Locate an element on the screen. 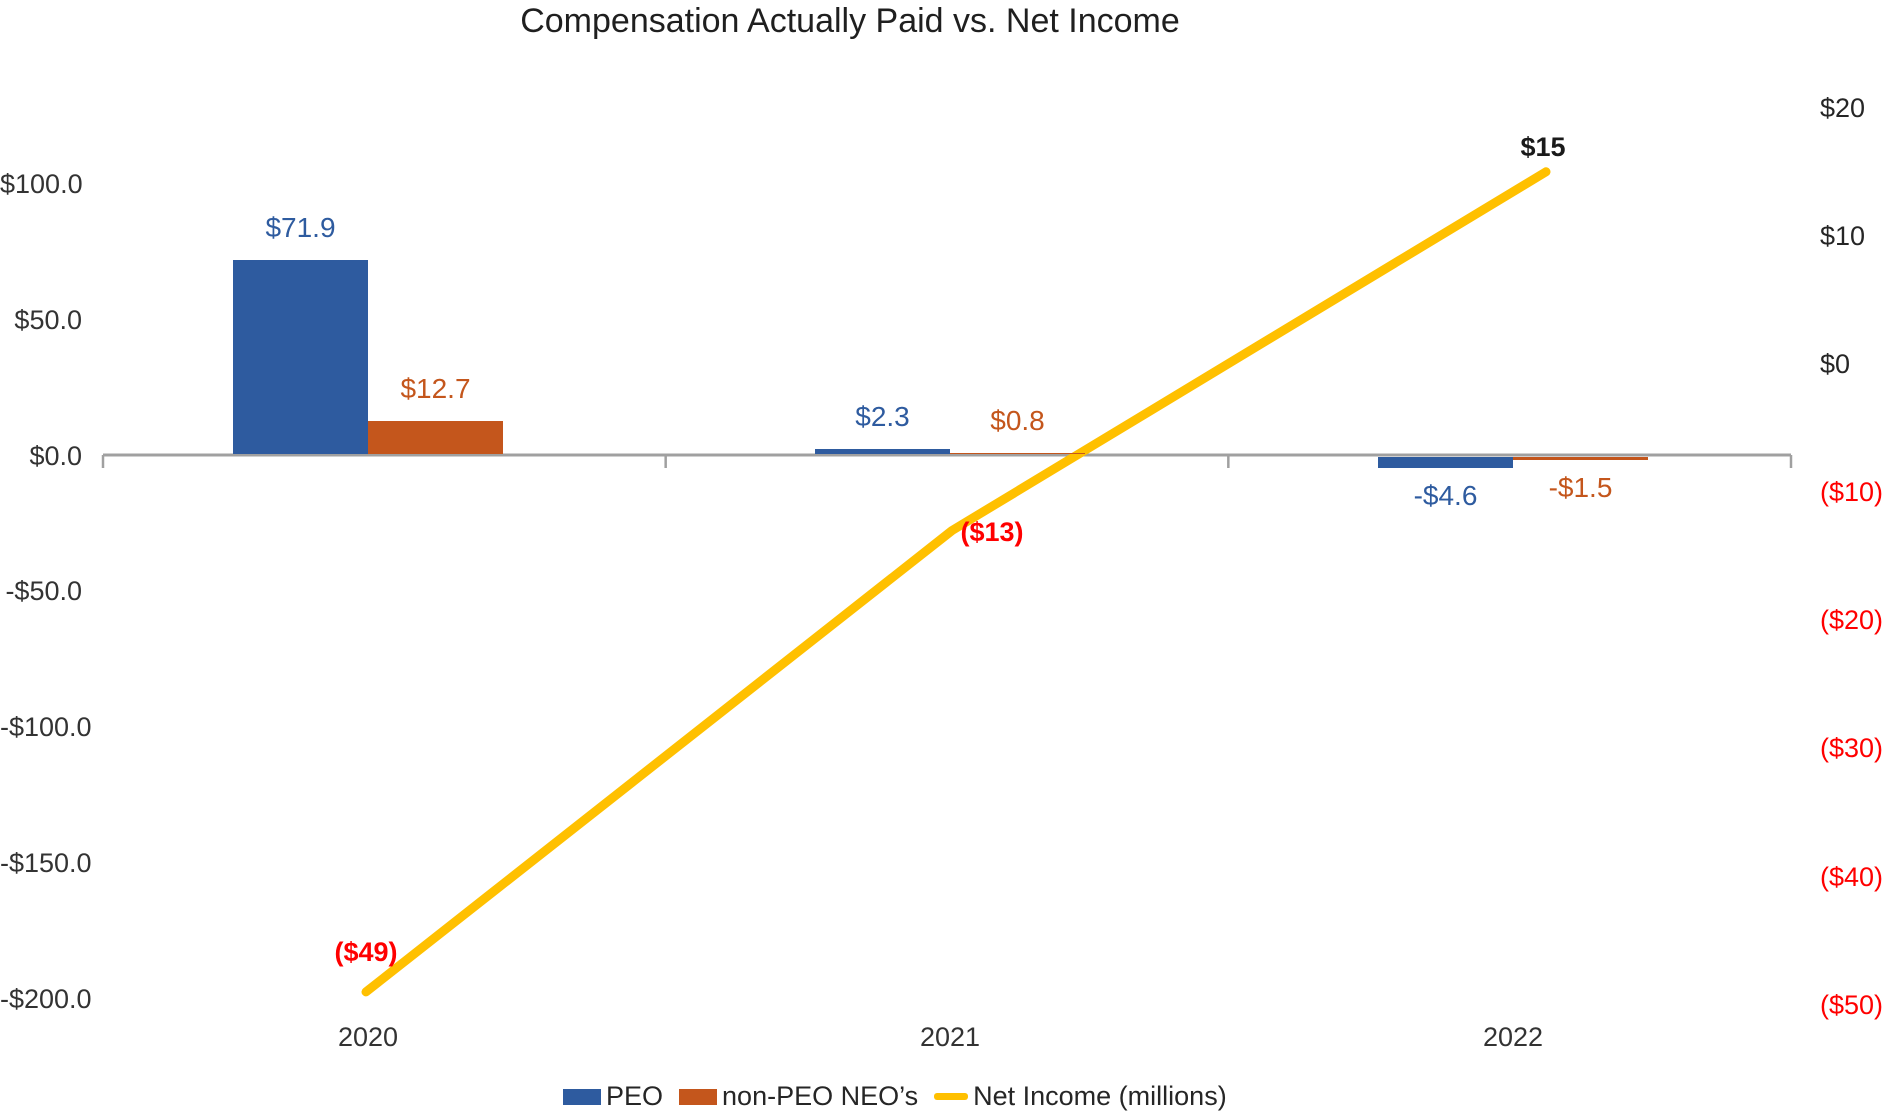  x-axis-category-label: 2021 is located at coordinates (950, 1037).